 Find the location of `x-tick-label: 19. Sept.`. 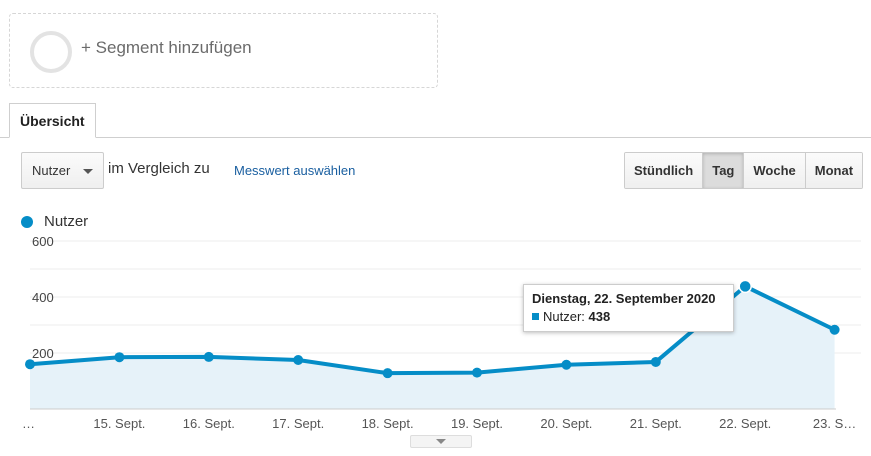

x-tick-label: 19. Sept. is located at coordinates (477, 423).